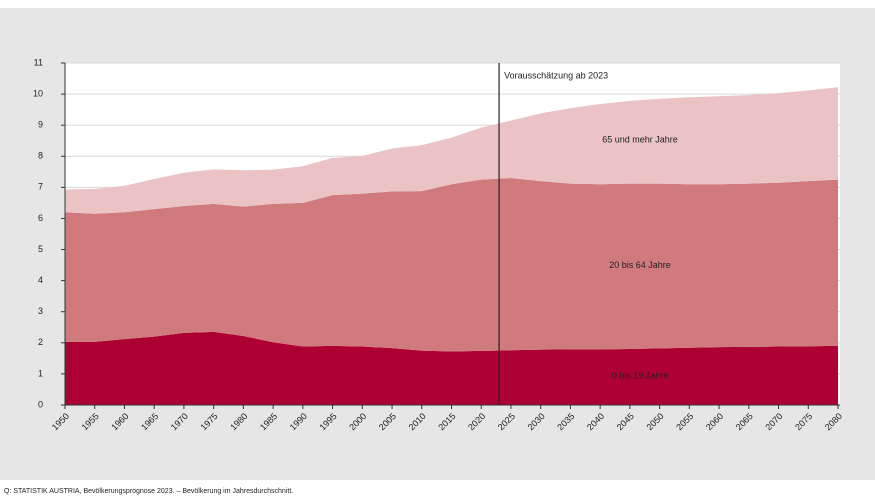 The image size is (875, 497). I want to click on y-tick-label: 10, so click(38, 93).